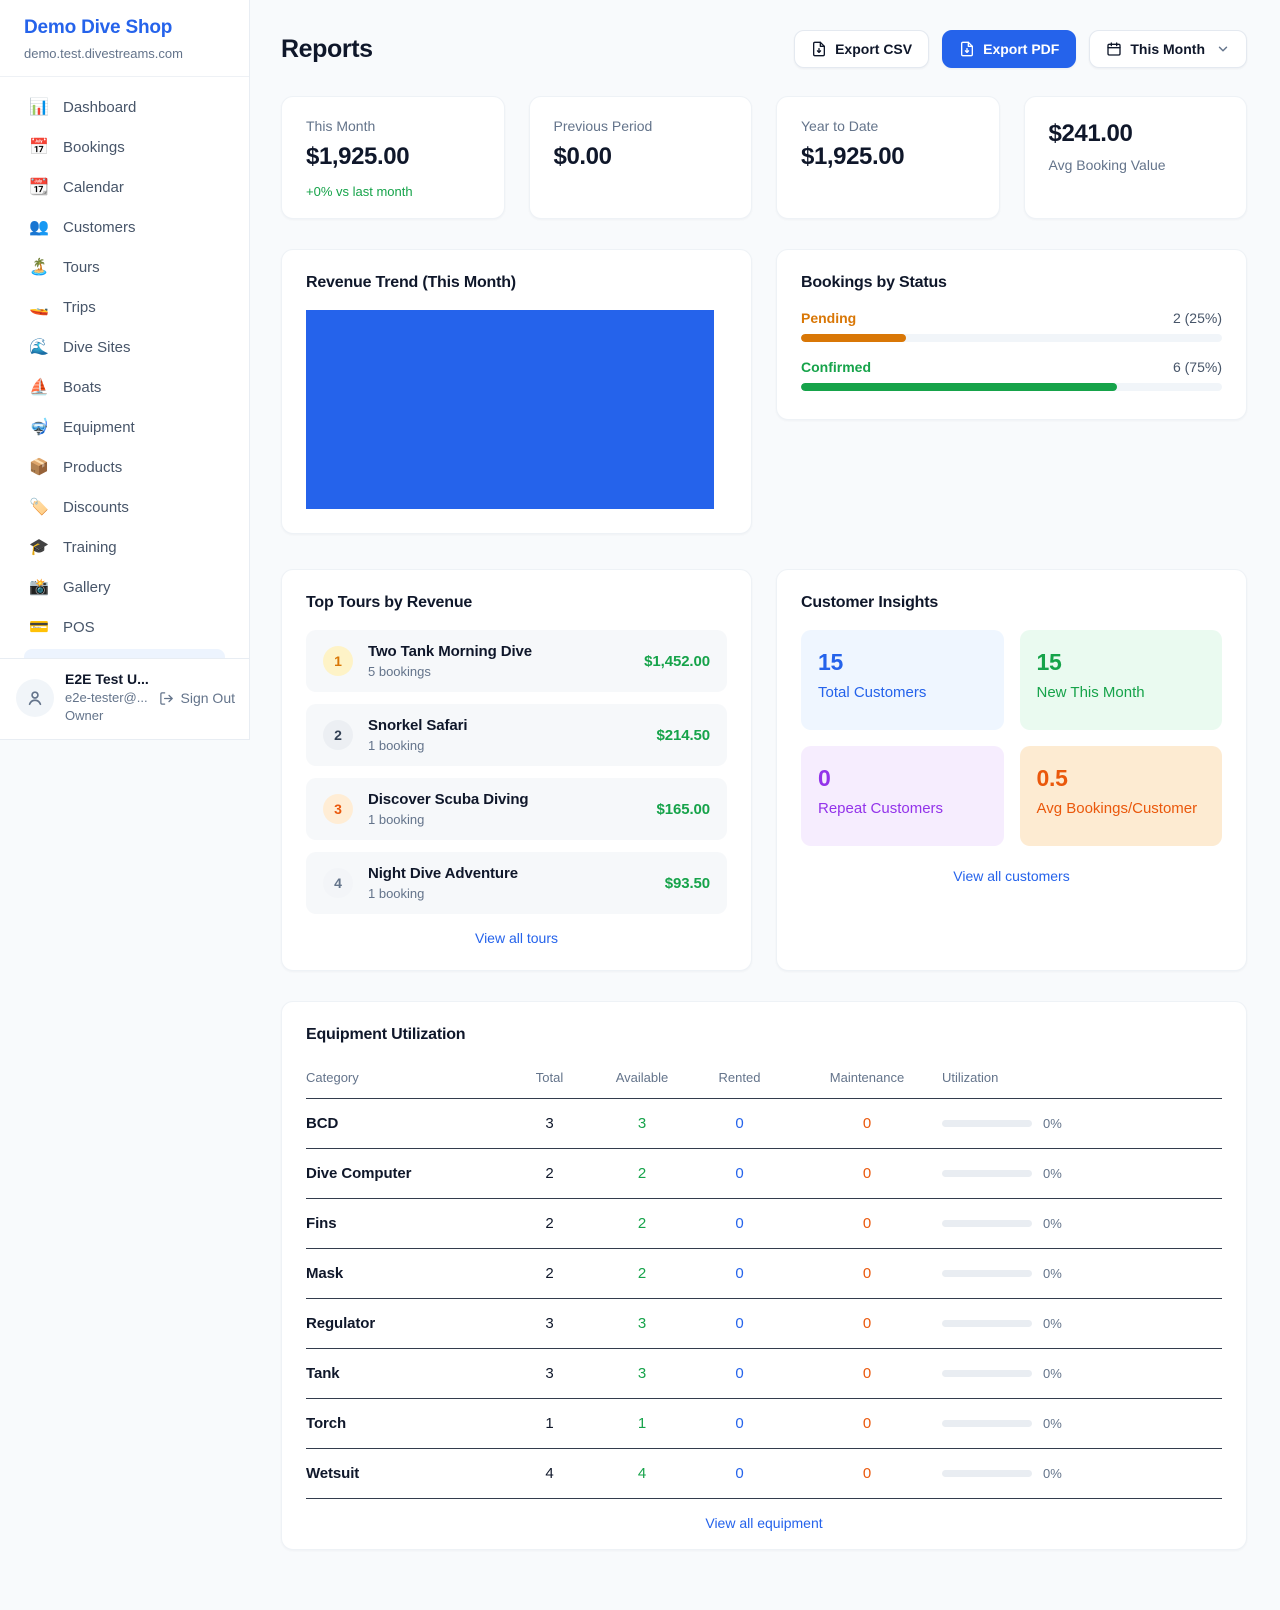  Describe the element at coordinates (84, 716) in the screenshot. I see `user-role: Owner` at that location.